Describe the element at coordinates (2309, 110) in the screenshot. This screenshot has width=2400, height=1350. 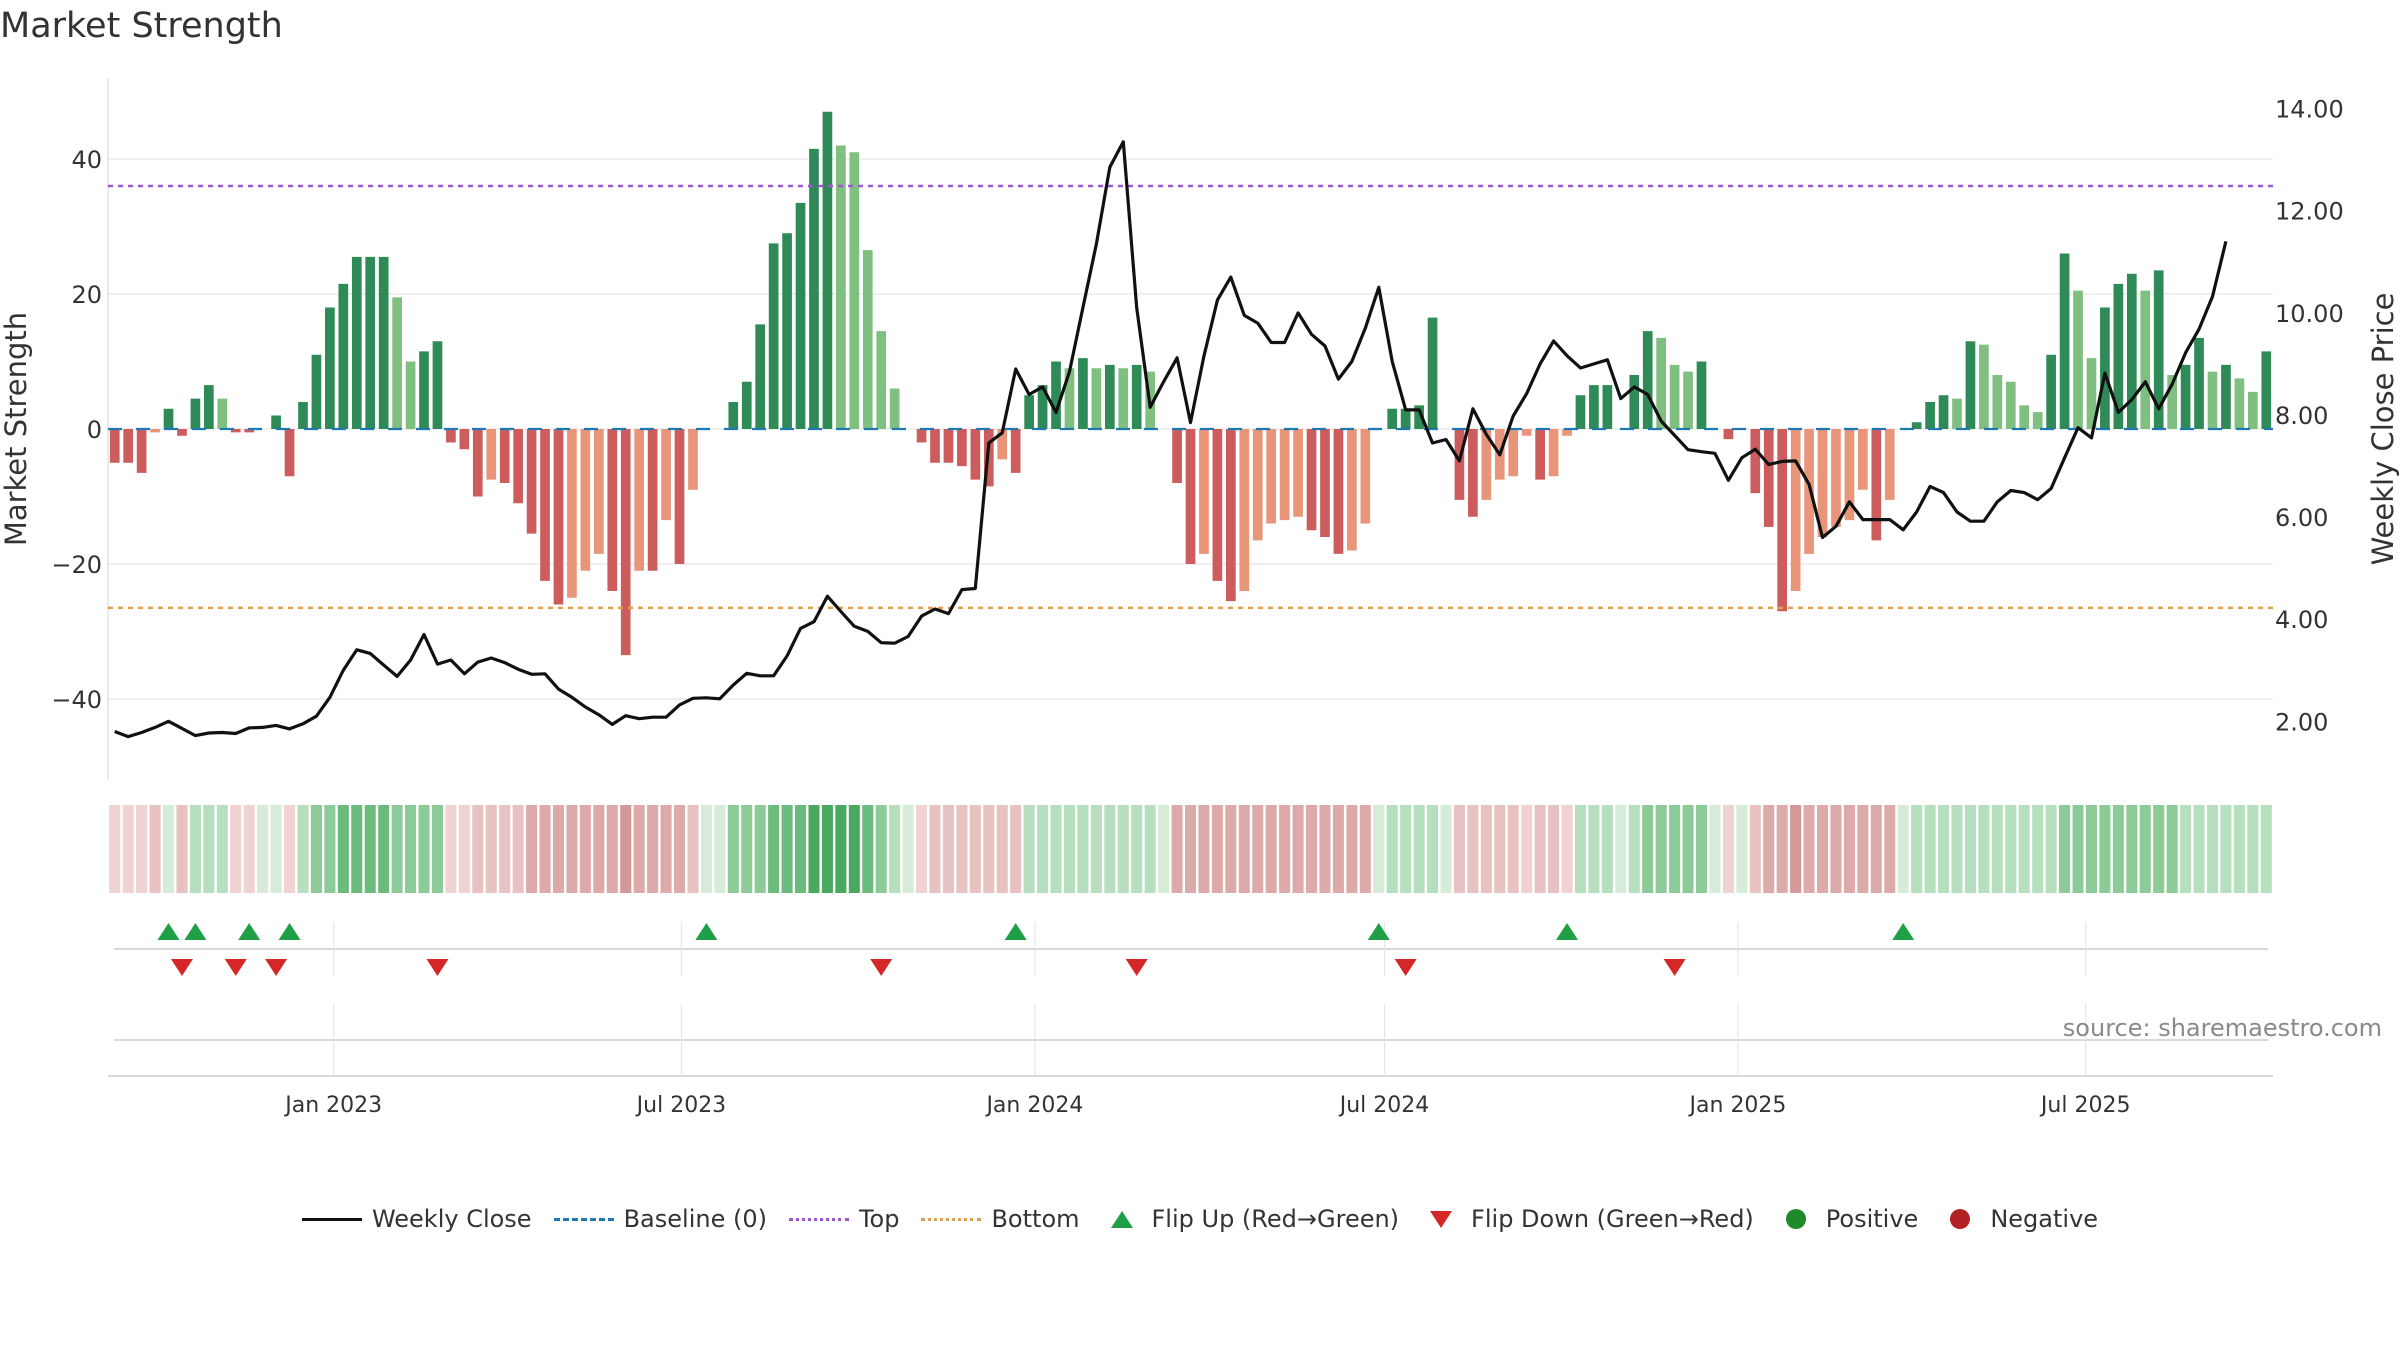
I see `y2-tick-label: 14.00` at that location.